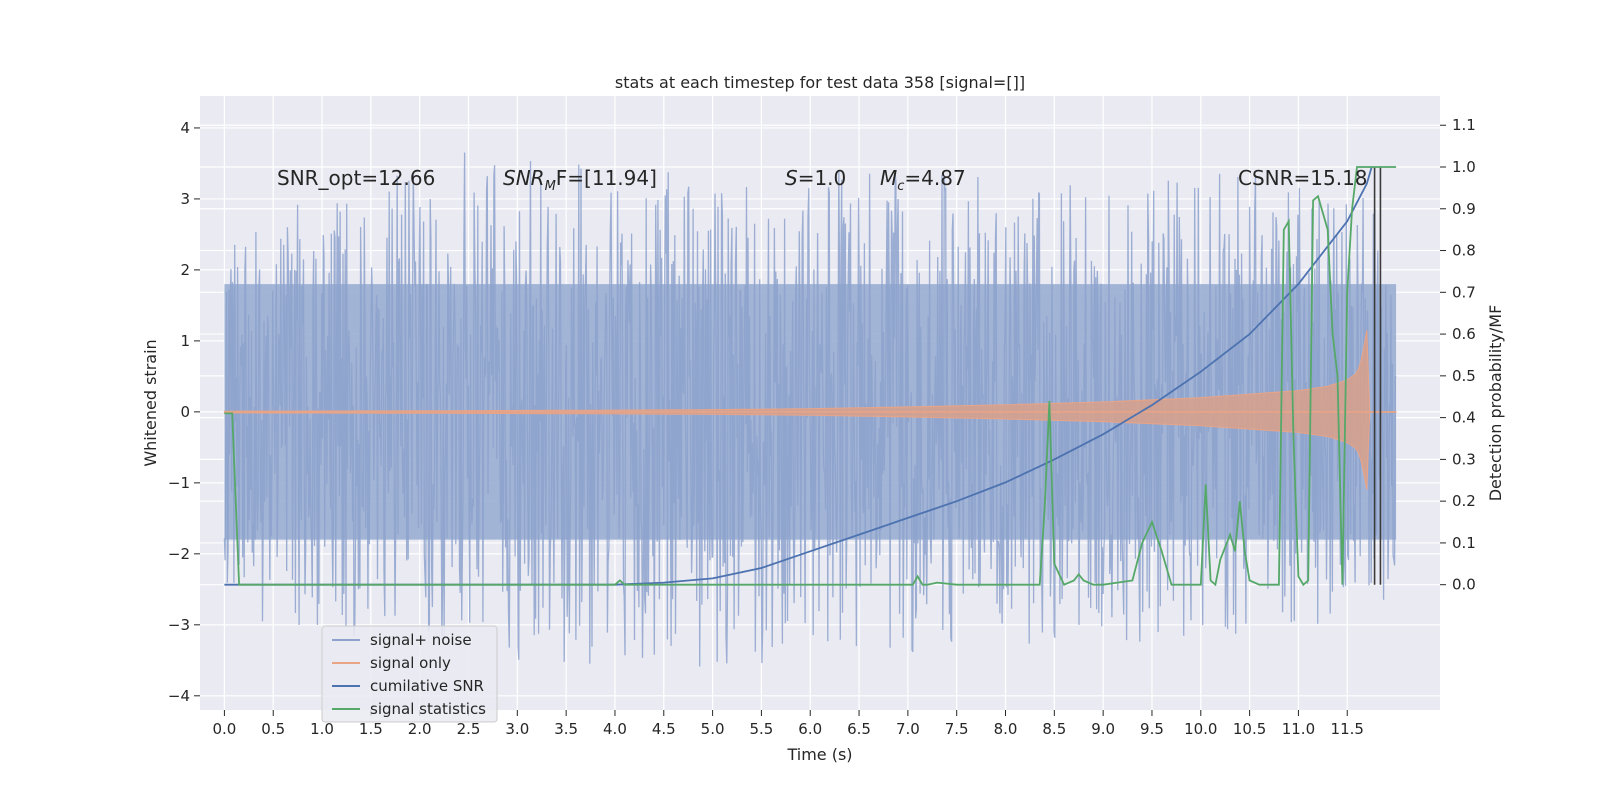 The width and height of the screenshot is (1600, 800). Describe the element at coordinates (371, 729) in the screenshot. I see `x-tick-label: 1.5` at that location.